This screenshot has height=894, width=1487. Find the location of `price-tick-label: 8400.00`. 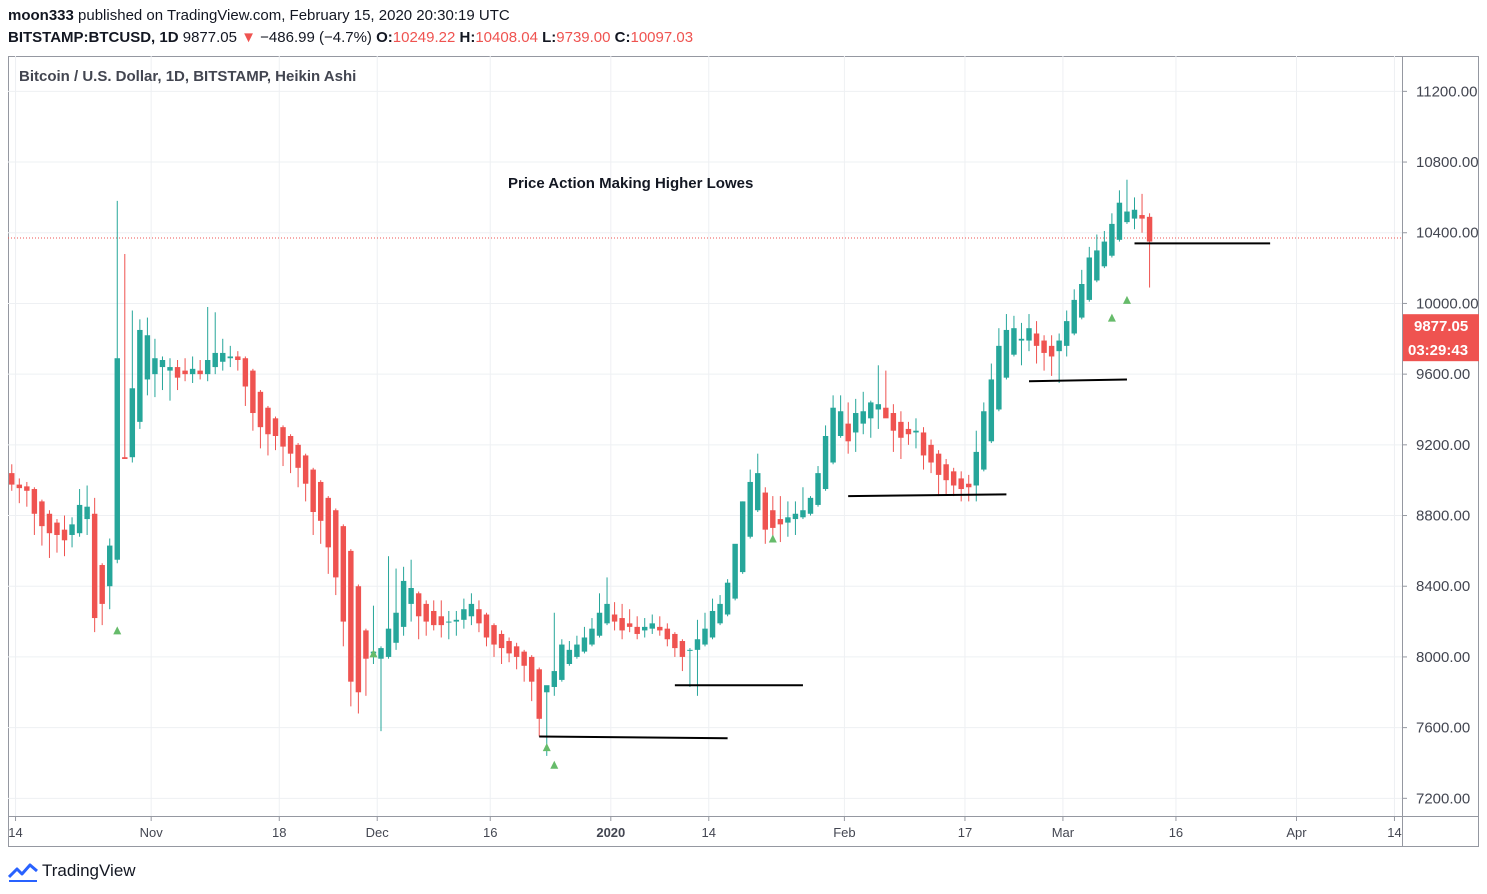

price-tick-label: 8400.00 is located at coordinates (1443, 586).